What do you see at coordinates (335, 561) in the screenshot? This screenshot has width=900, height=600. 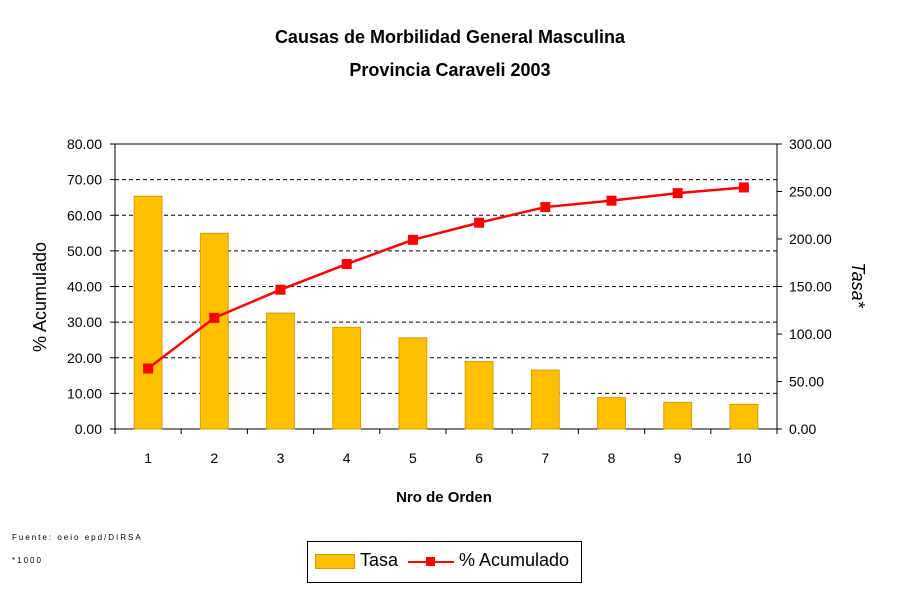 I see `legend-swatch-tasa` at bounding box center [335, 561].